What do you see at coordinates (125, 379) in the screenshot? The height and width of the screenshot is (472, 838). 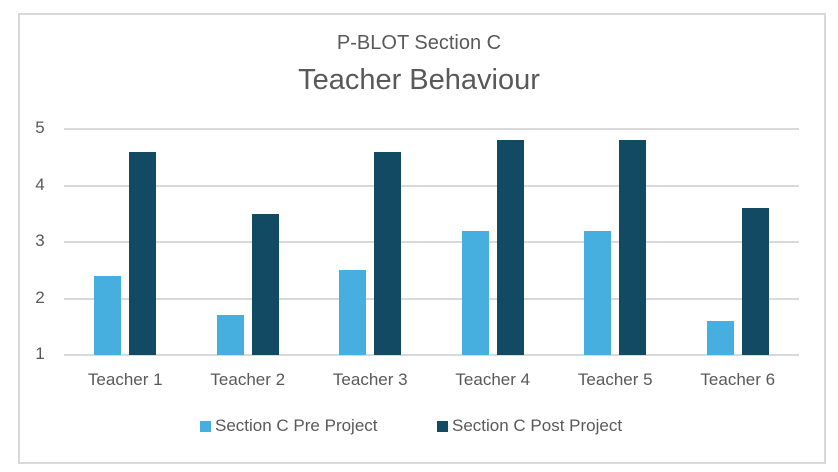 I see `x-tick-label: Teacher 1` at bounding box center [125, 379].